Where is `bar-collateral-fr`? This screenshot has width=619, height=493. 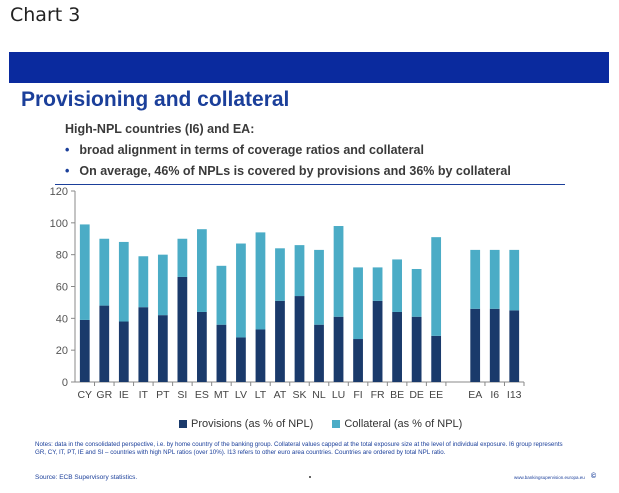
bar-collateral-fr is located at coordinates (377, 284).